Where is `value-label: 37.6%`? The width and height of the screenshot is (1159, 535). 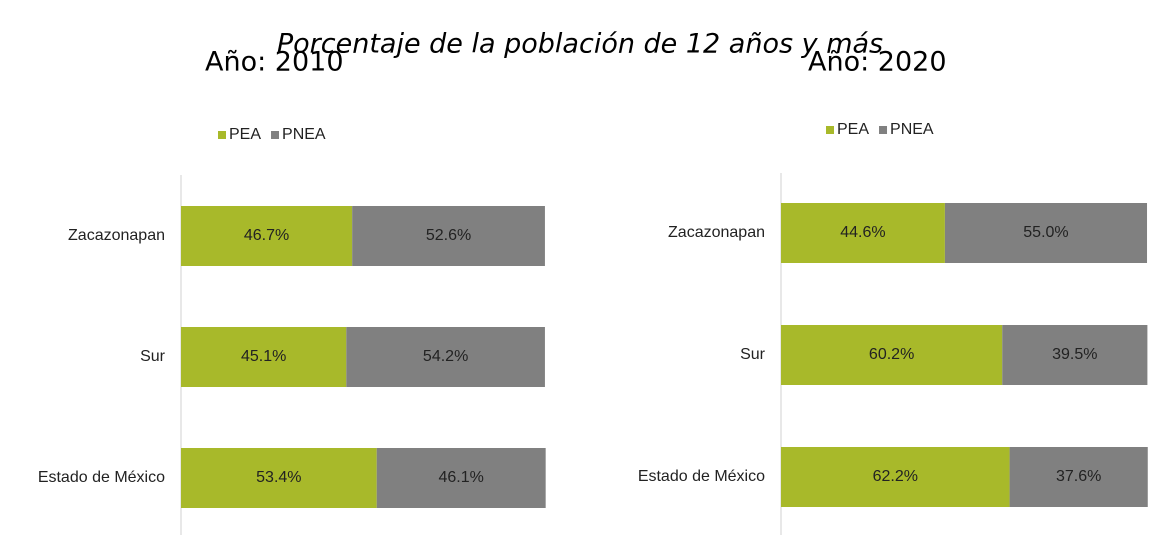
value-label: 37.6% is located at coordinates (1078, 476).